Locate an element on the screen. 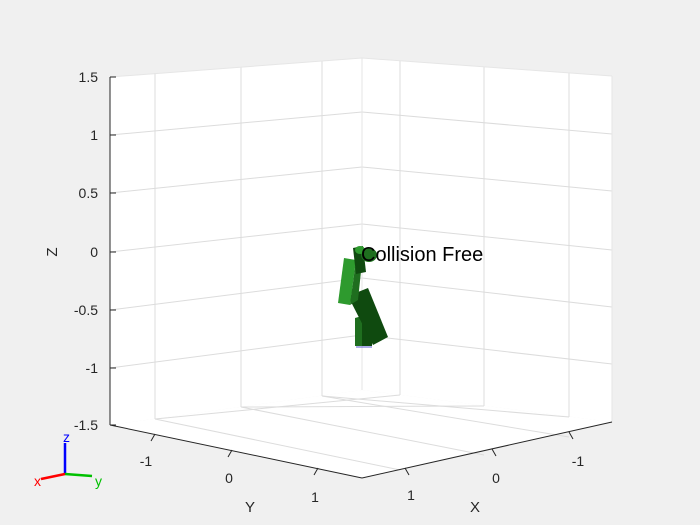 This screenshot has height=525, width=700. robot-model is located at coordinates (363, 297).